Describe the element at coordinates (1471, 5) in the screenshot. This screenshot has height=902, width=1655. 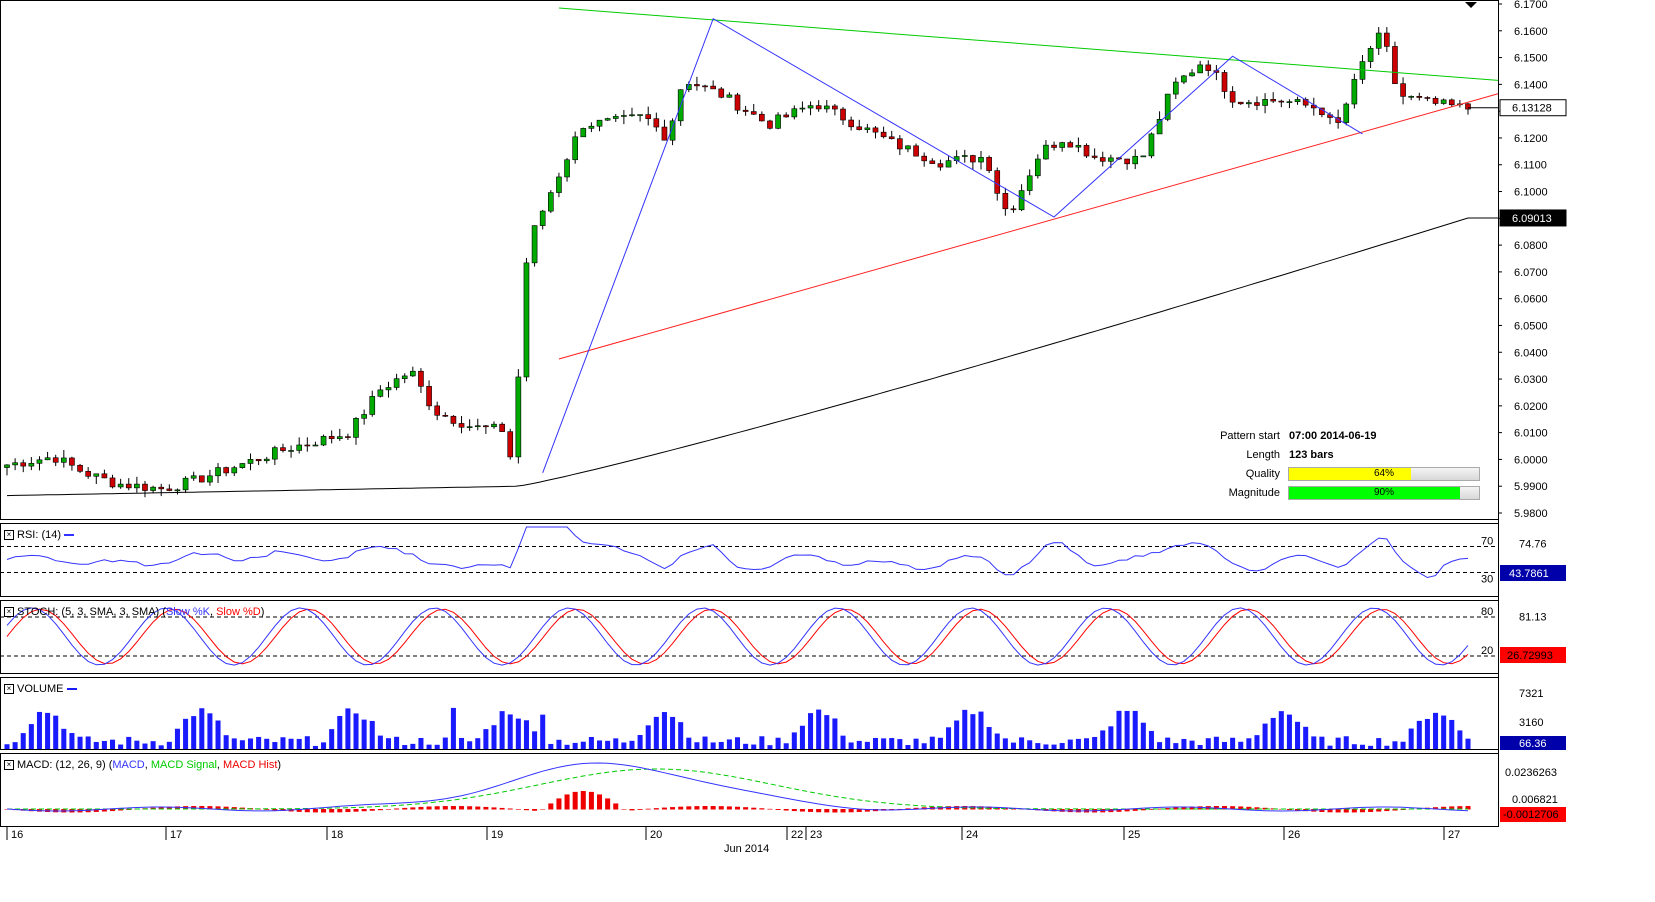
I see `chevron-down-icon` at that location.